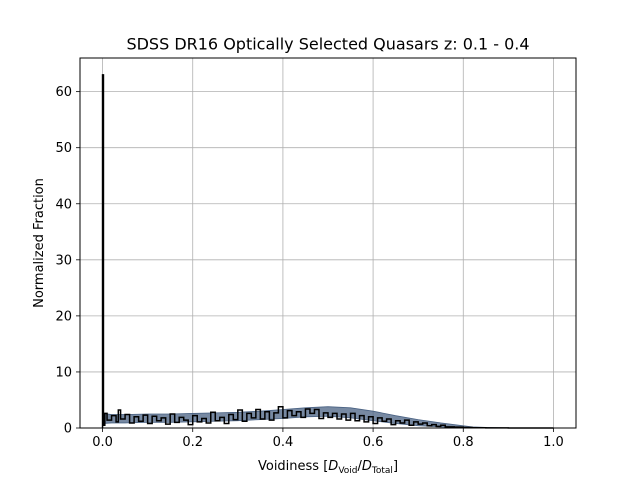 Image resolution: width=640 pixels, height=480 pixels. I want to click on x-axis-label-denominator-subscript: Total, so click(382, 471).